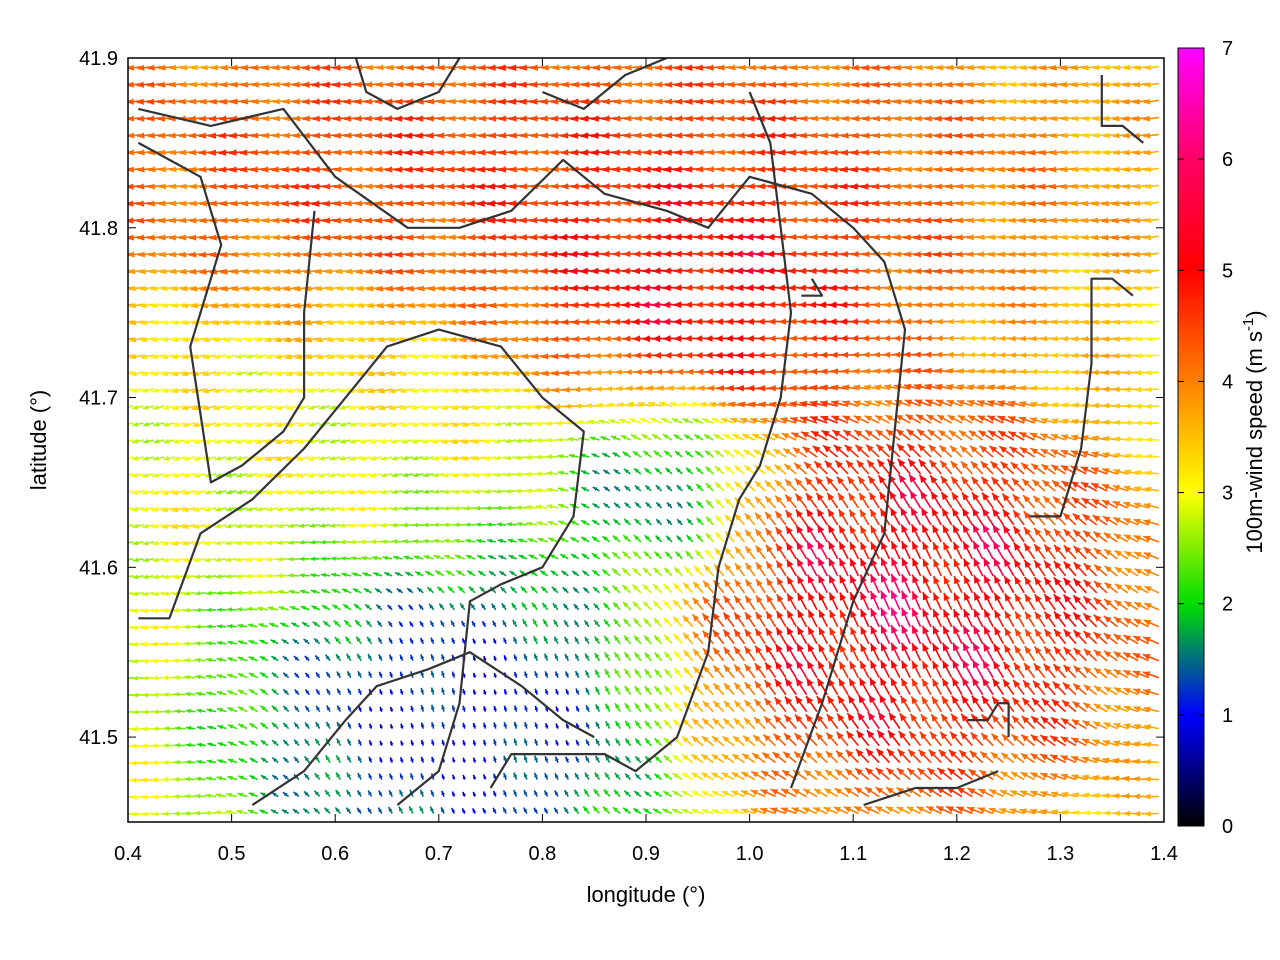  What do you see at coordinates (98, 399) in the screenshot?
I see `y-tick-label: 41.7` at bounding box center [98, 399].